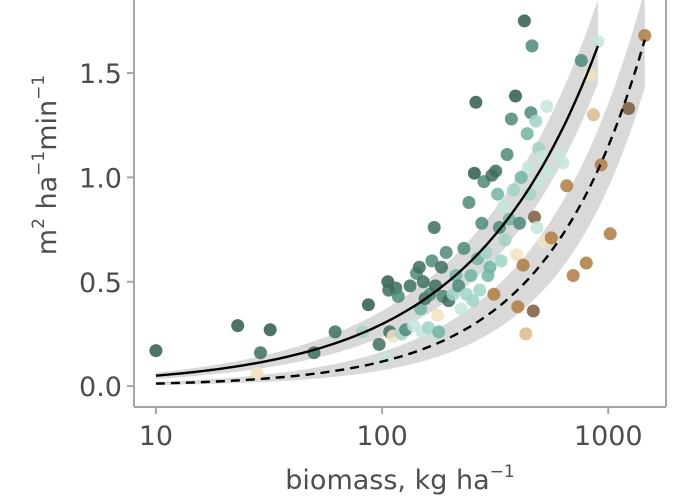 This screenshot has height=500, width=680. What do you see at coordinates (47, 197) in the screenshot?
I see `y-axis-title-part: ha` at bounding box center [47, 197].